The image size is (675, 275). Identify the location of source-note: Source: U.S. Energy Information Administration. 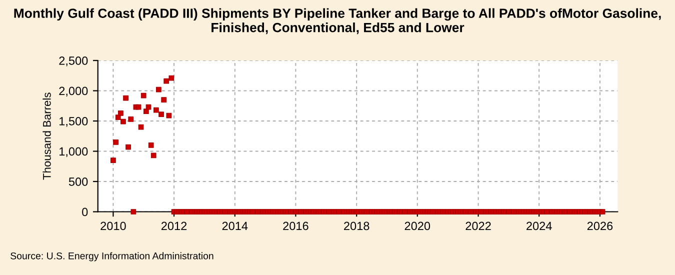
(112, 257).